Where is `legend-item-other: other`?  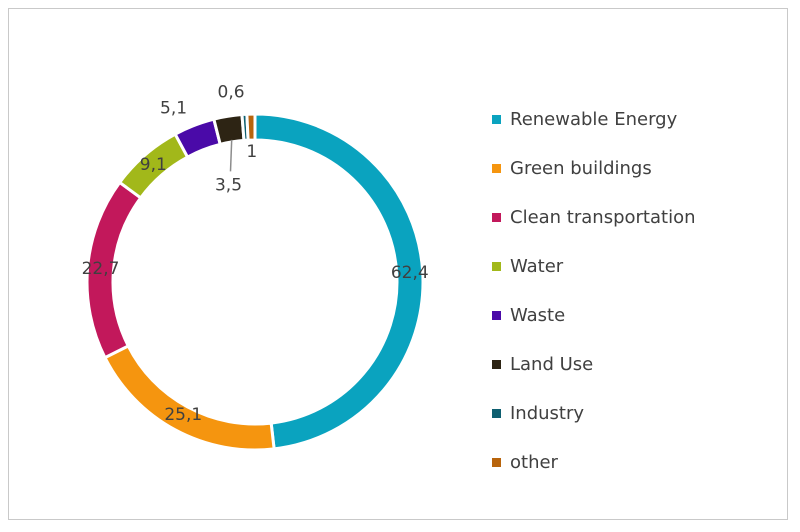
legend-item-other: other is located at coordinates (637, 462).